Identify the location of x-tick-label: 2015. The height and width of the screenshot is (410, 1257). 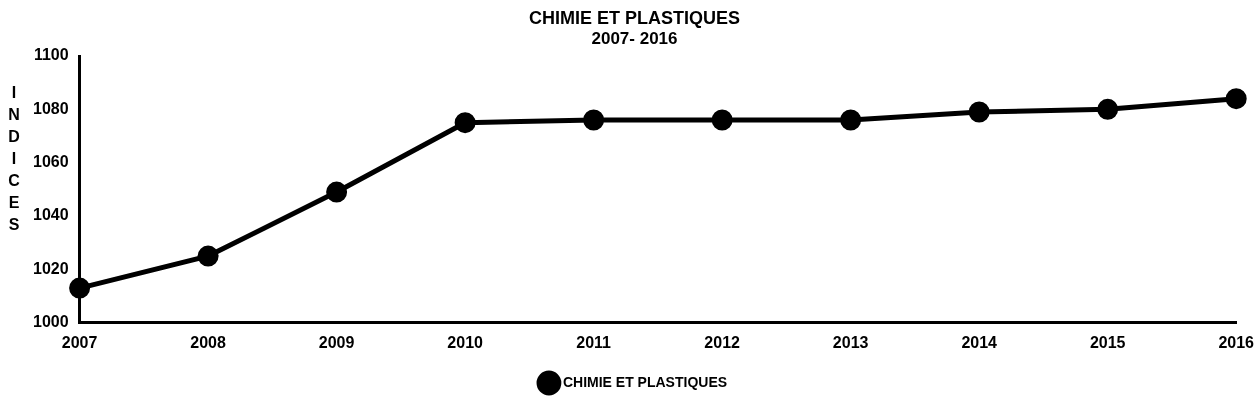
(1107, 342).